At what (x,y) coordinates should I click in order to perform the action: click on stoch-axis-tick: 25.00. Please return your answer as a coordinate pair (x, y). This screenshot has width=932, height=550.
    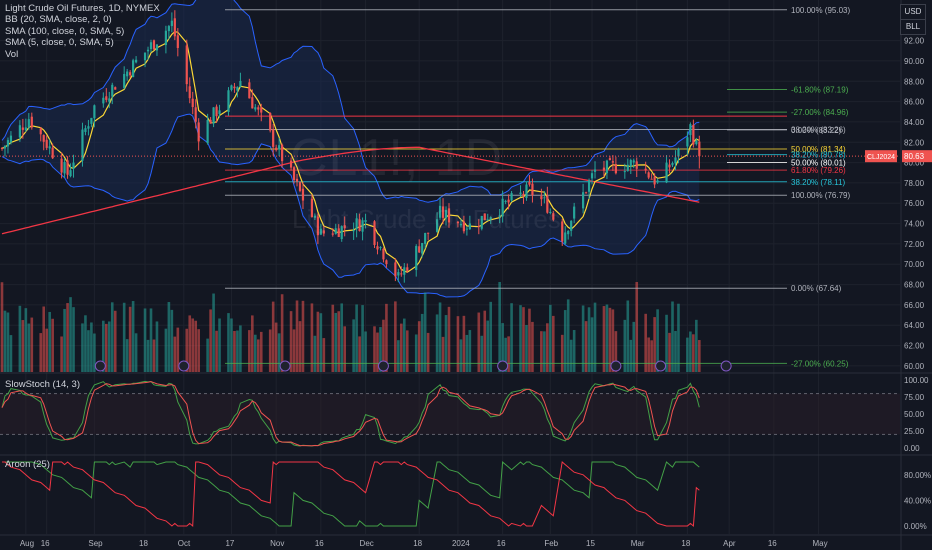
    Looking at the image, I should click on (914, 431).